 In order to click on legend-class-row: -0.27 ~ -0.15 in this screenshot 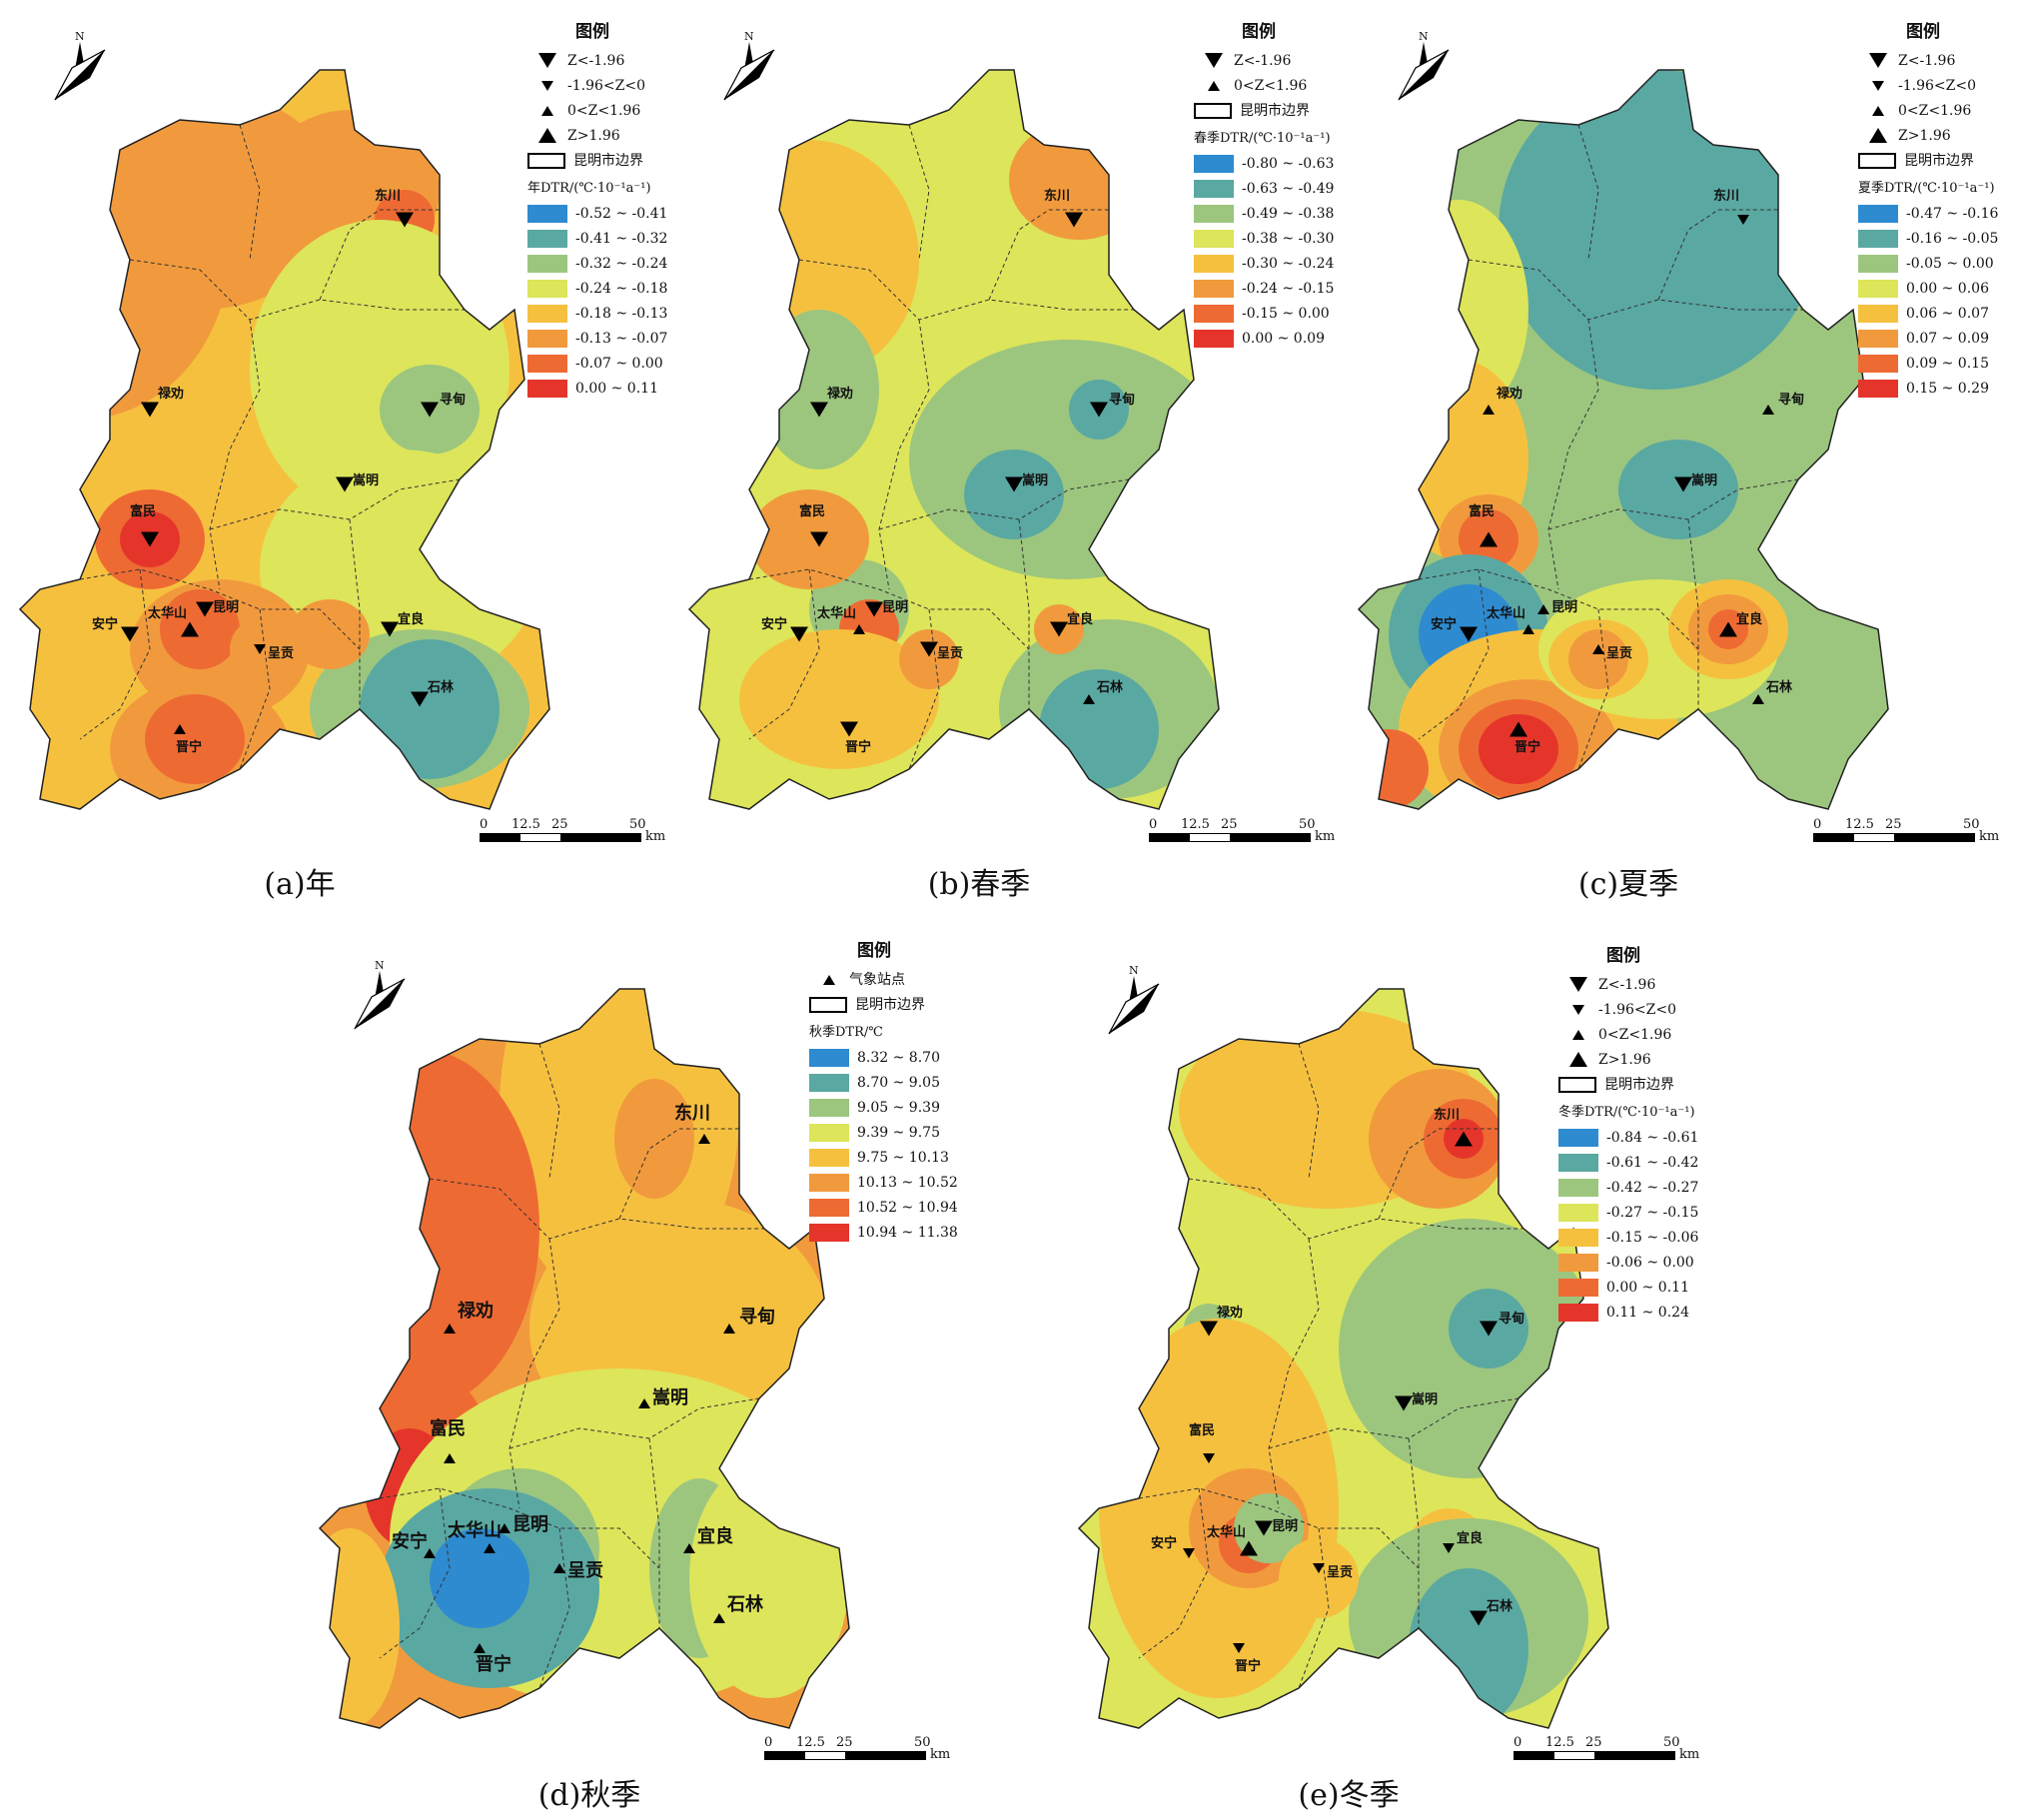, I will do `click(1628, 1212)`.